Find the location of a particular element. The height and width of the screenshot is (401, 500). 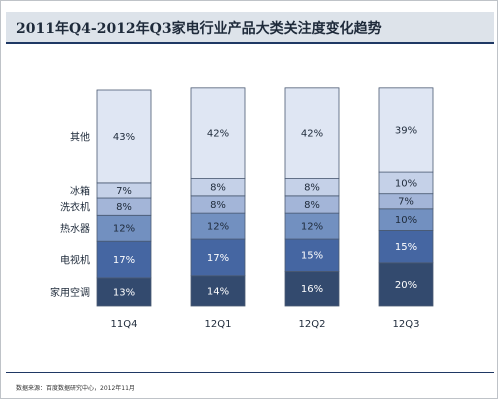

x-tick-label-12Q3: 12Q3 is located at coordinates (406, 324).